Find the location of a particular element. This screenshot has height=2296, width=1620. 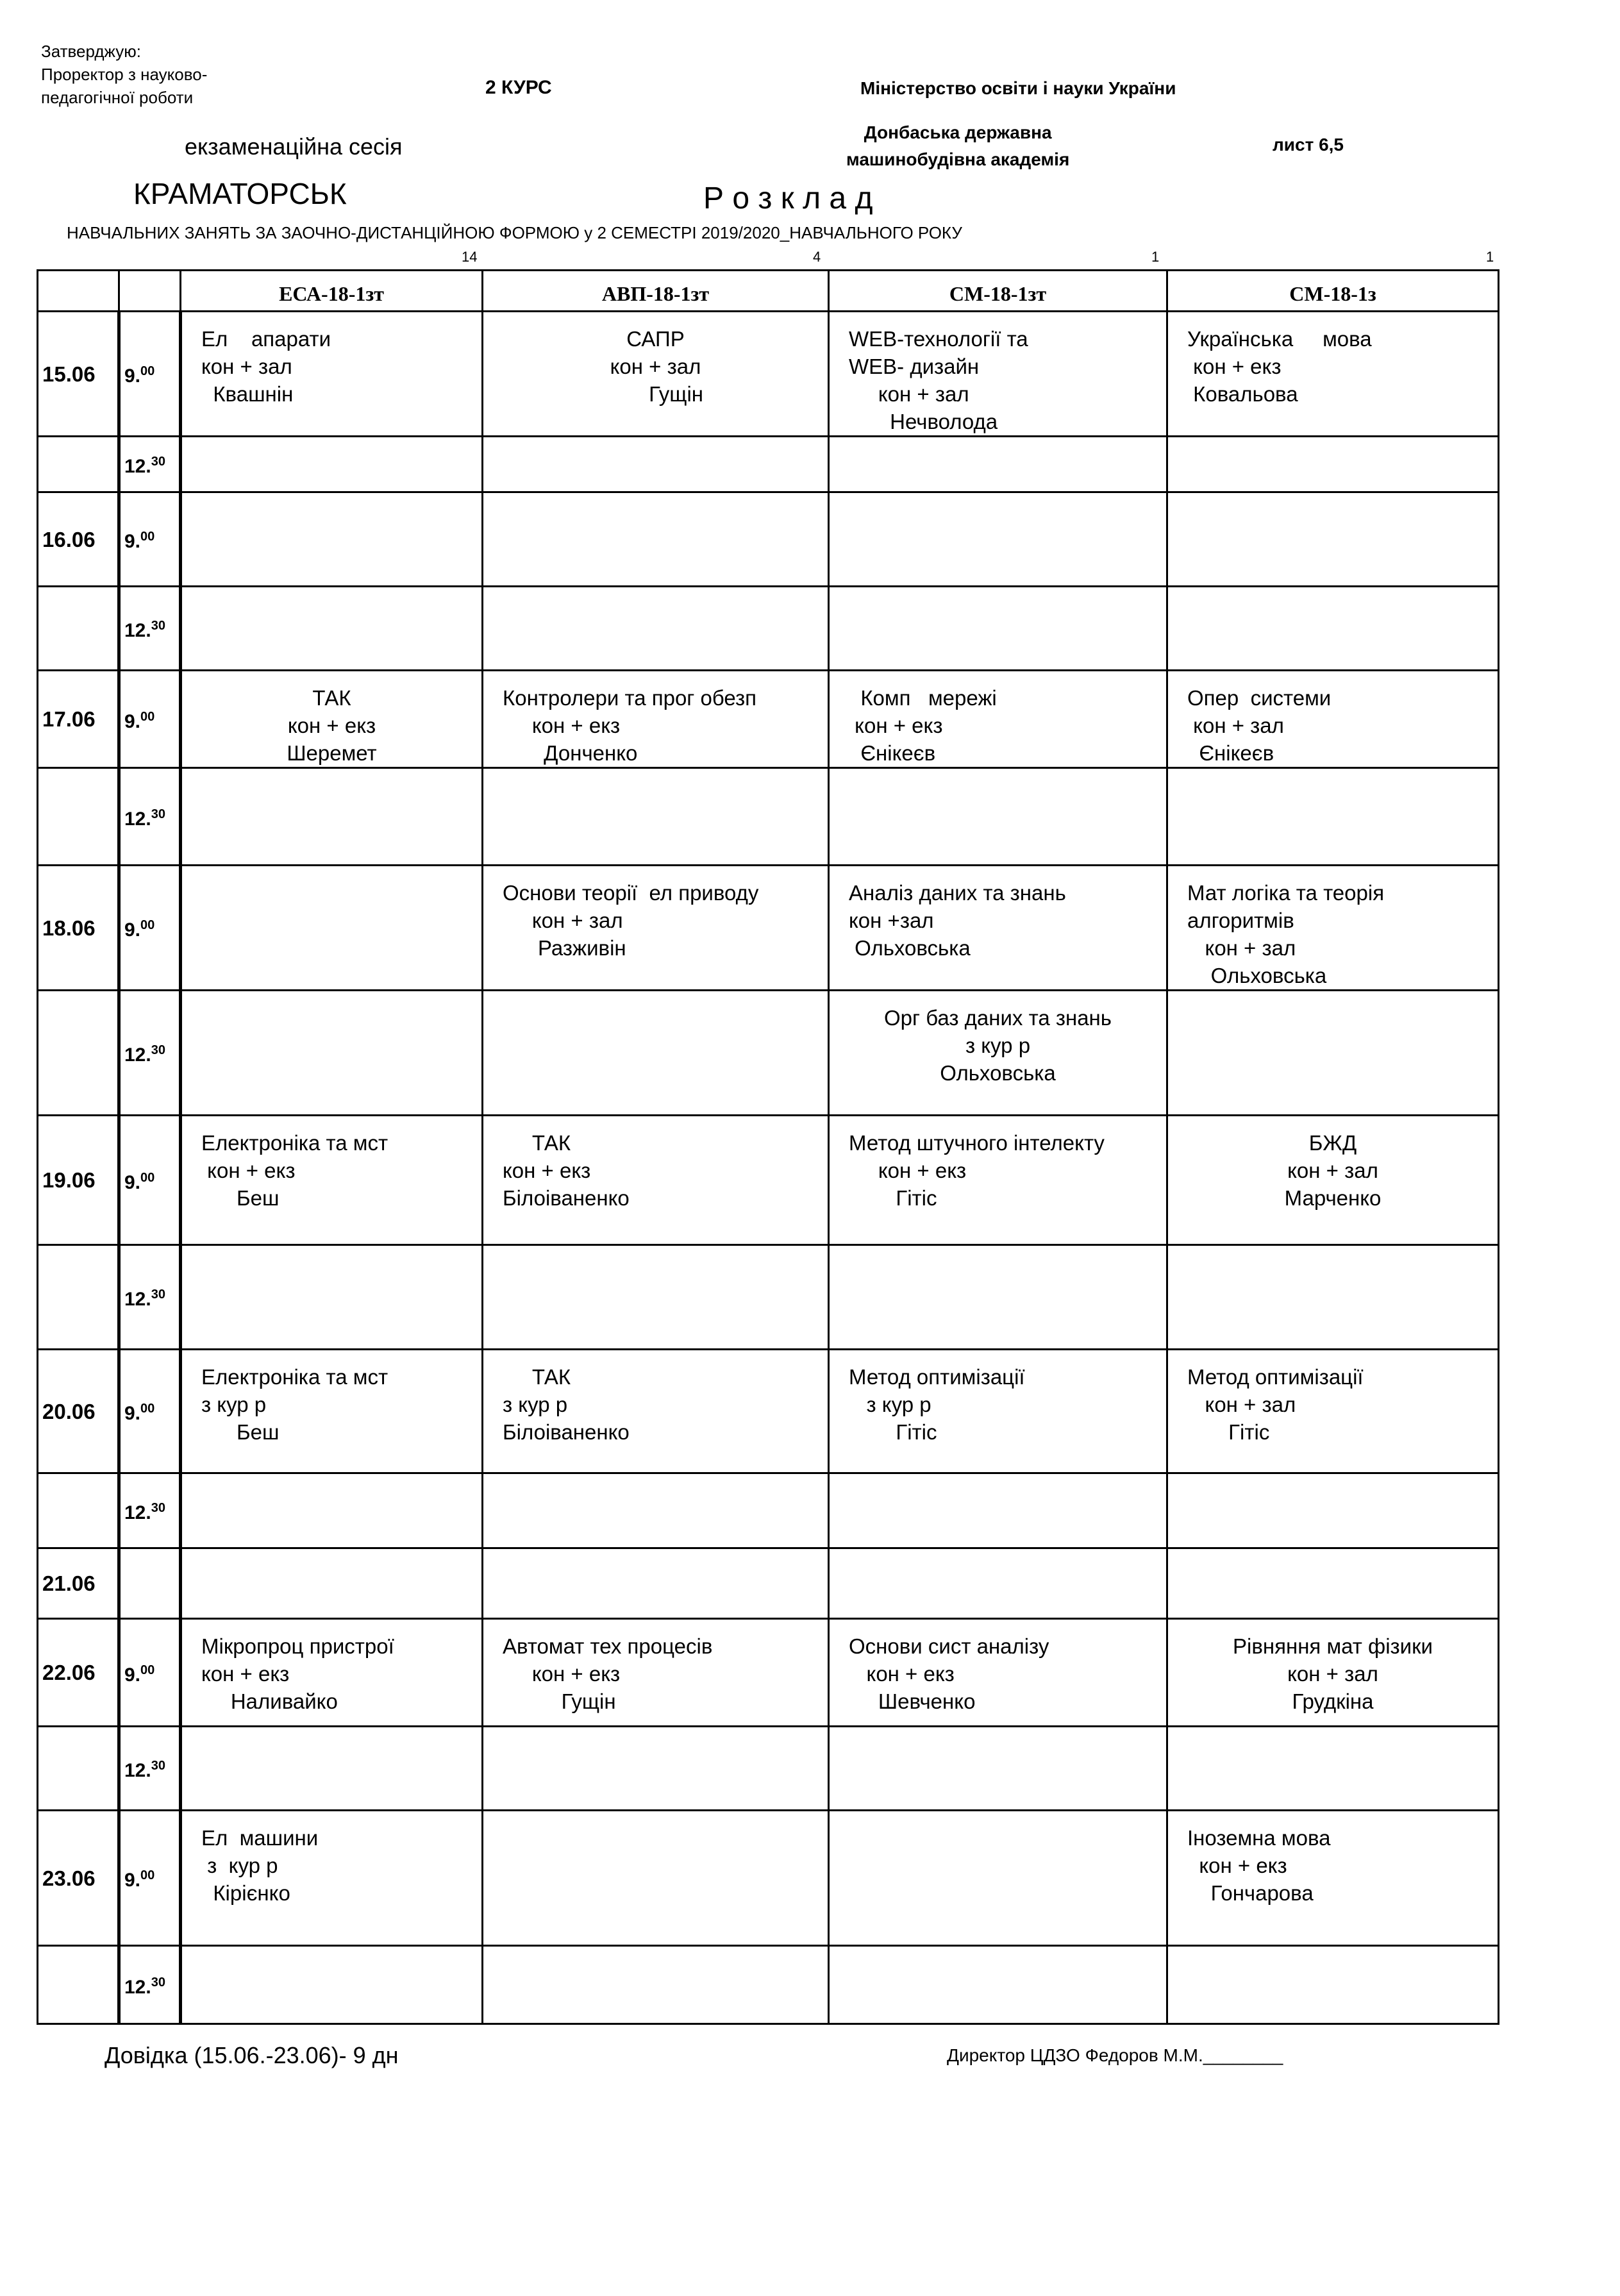

cell-line: Метод штучного інтелекту is located at coordinates (977, 1143).